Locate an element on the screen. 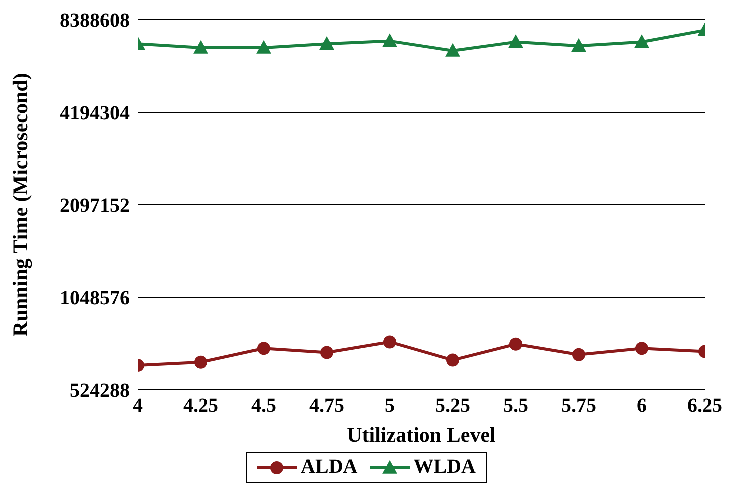  y-axis-title: Running Time (Microsecond) is located at coordinates (20, 205).